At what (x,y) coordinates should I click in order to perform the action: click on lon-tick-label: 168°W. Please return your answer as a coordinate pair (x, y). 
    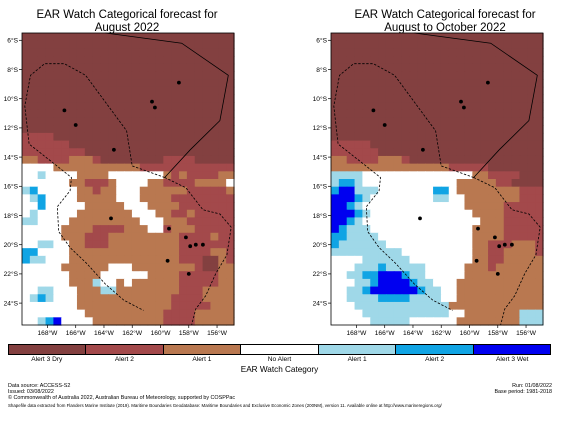
    Looking at the image, I should click on (48, 333).